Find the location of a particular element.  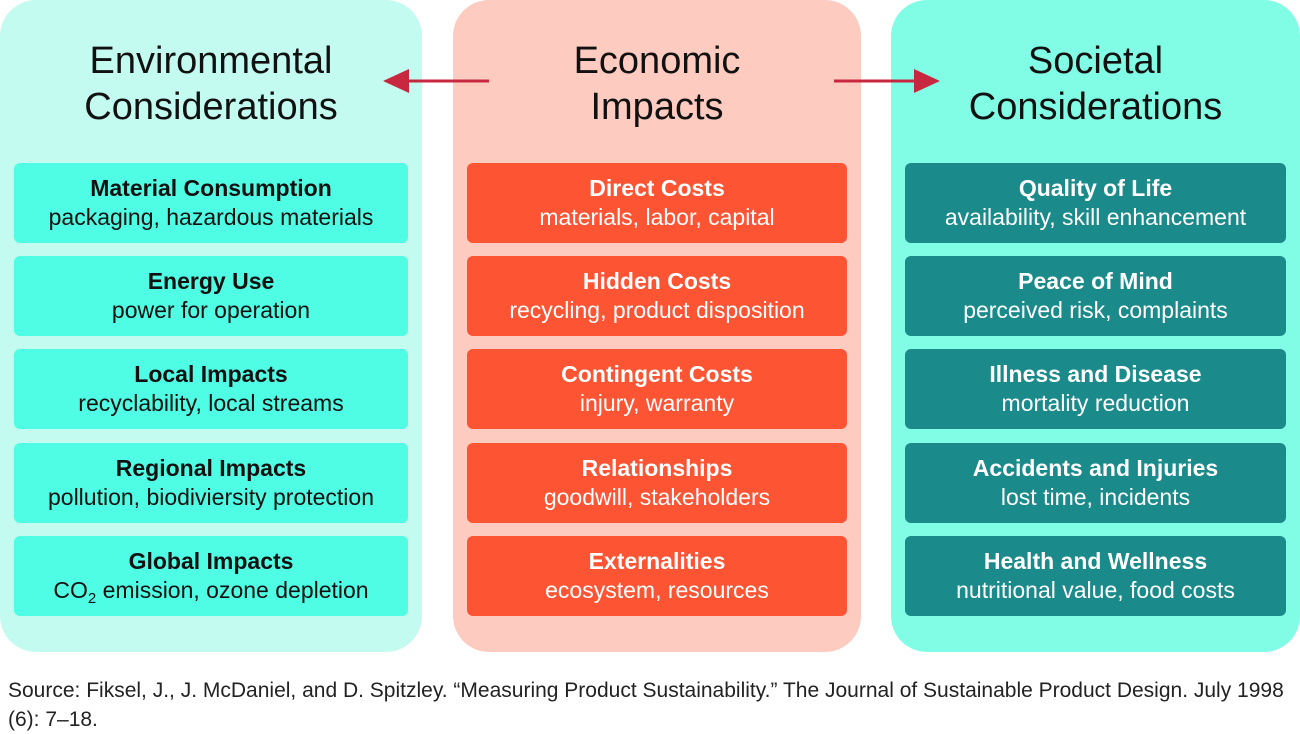

card-description: recycling, product disposition is located at coordinates (657, 310).